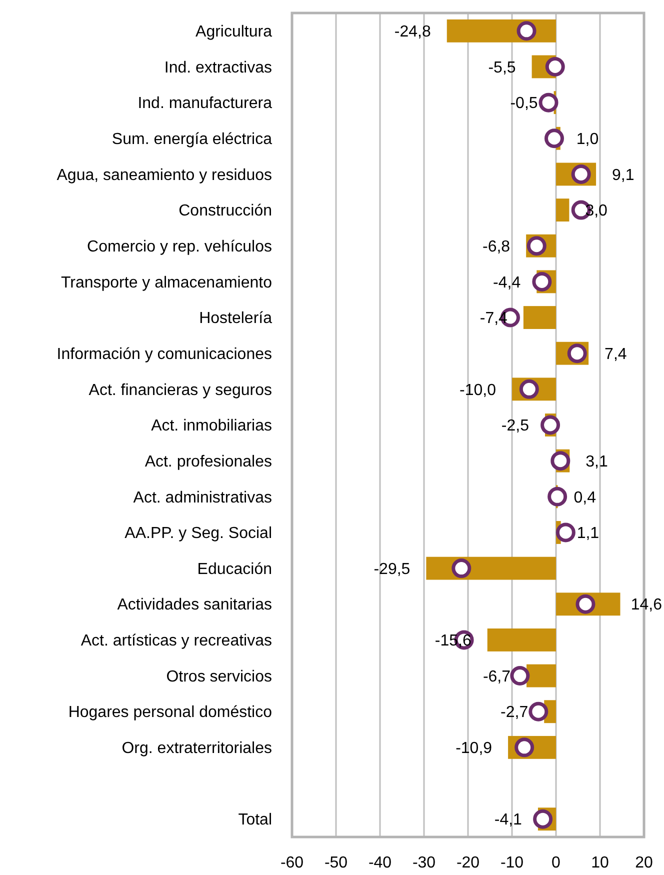  Describe the element at coordinates (514, 713) in the screenshot. I see `data-label: -2,7` at that location.